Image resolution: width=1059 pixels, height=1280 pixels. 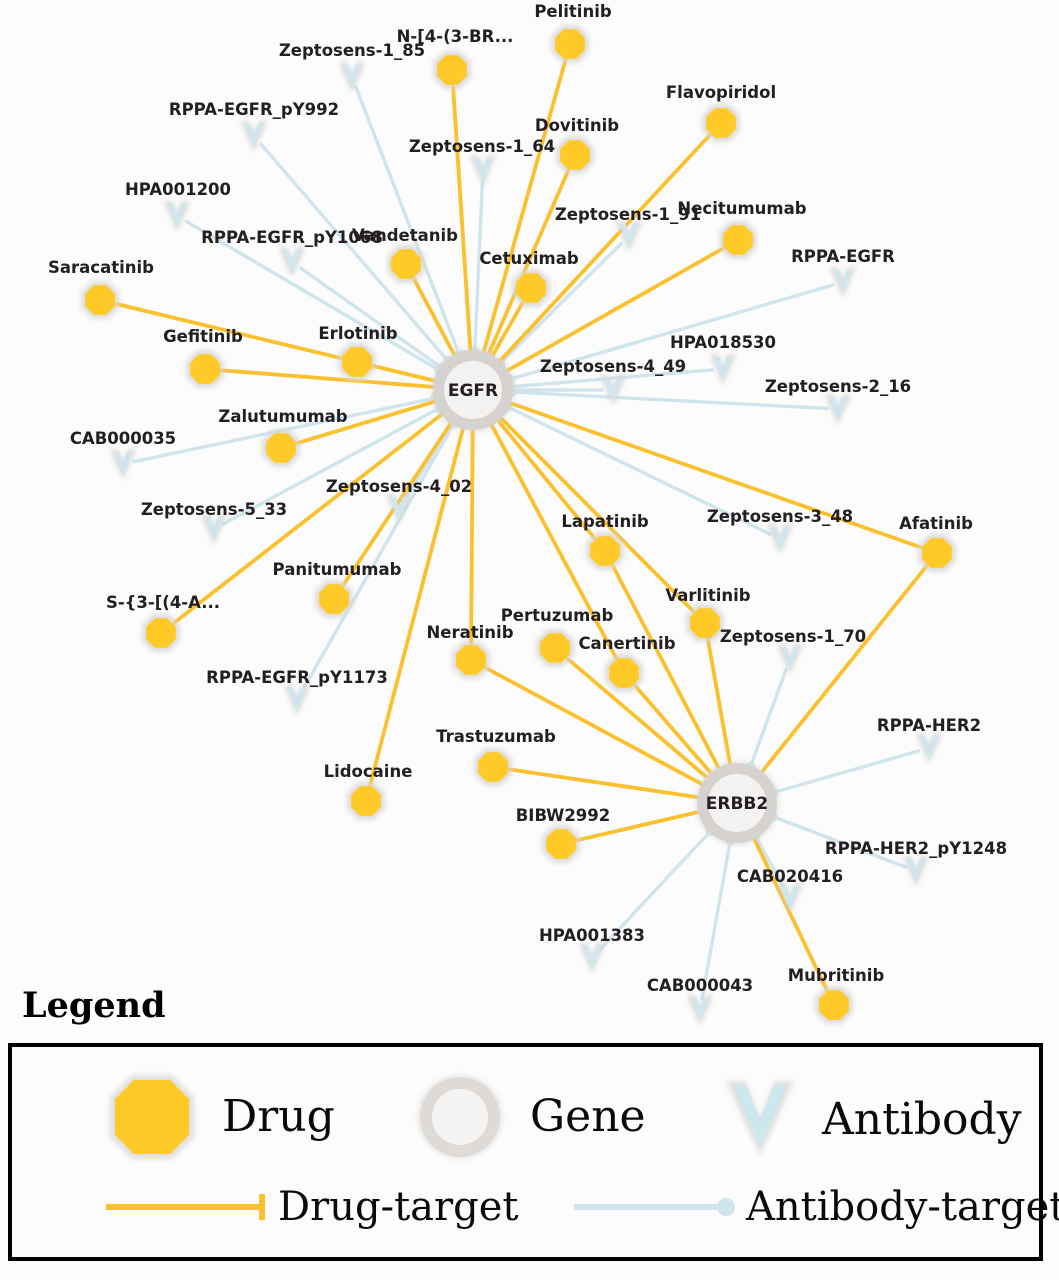 I want to click on drug-icon, so click(x=152, y=1117).